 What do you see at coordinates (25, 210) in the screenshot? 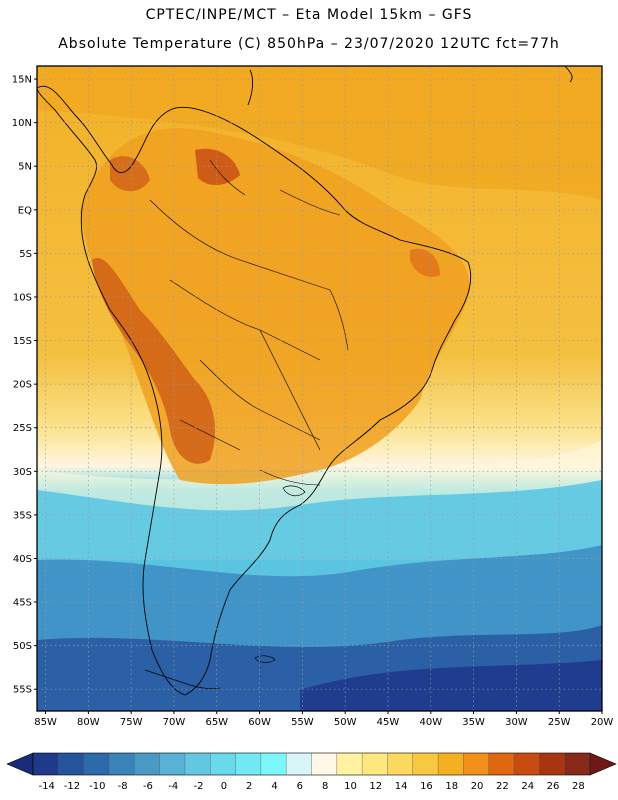
I see `lat-label: EQ` at bounding box center [25, 210].